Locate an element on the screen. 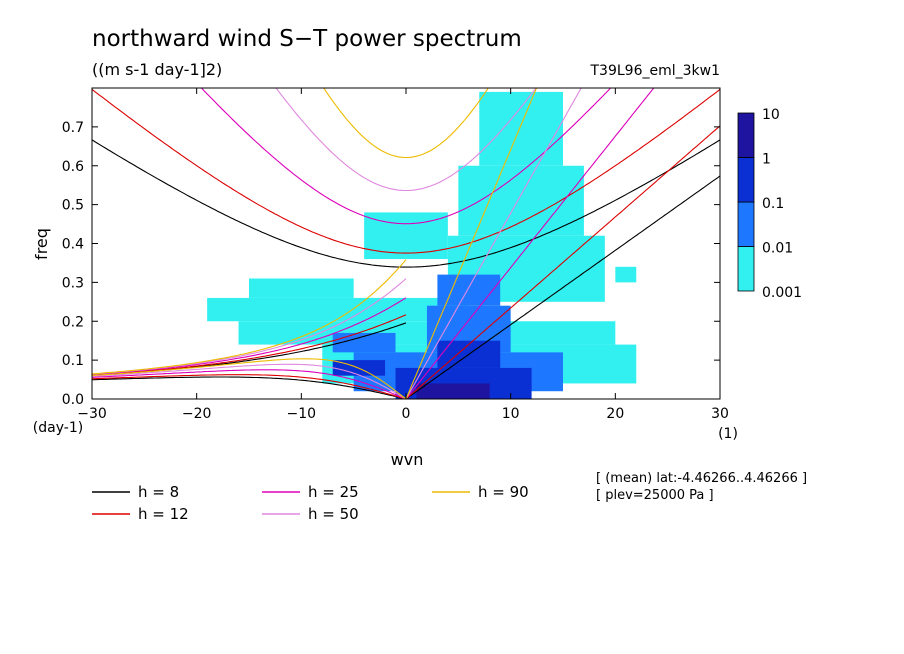 Image resolution: width=904 pixels, height=654 pixels. curve-h-12-eq is located at coordinates (249, 386).